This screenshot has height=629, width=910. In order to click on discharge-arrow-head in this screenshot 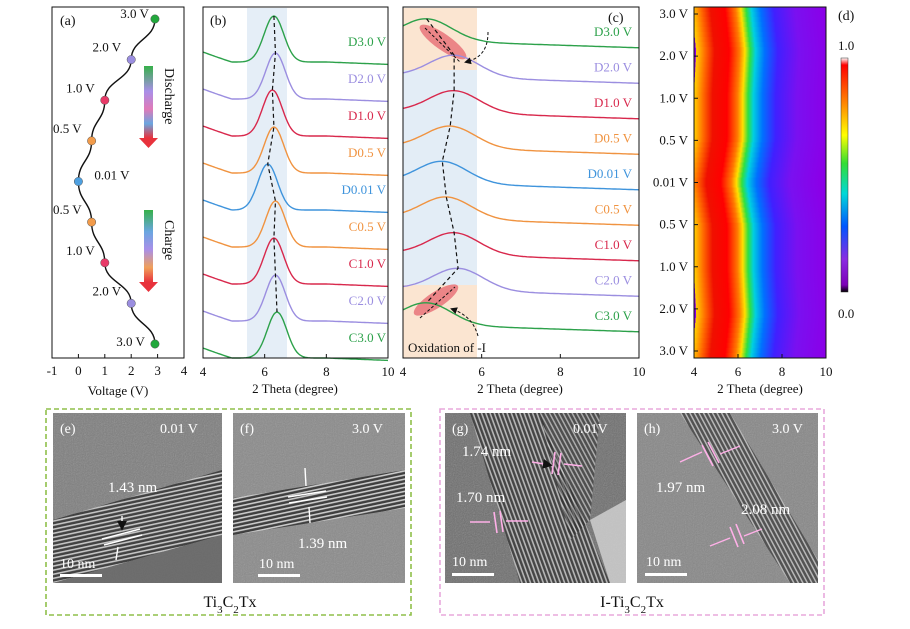, I will do `click(148, 143)`.